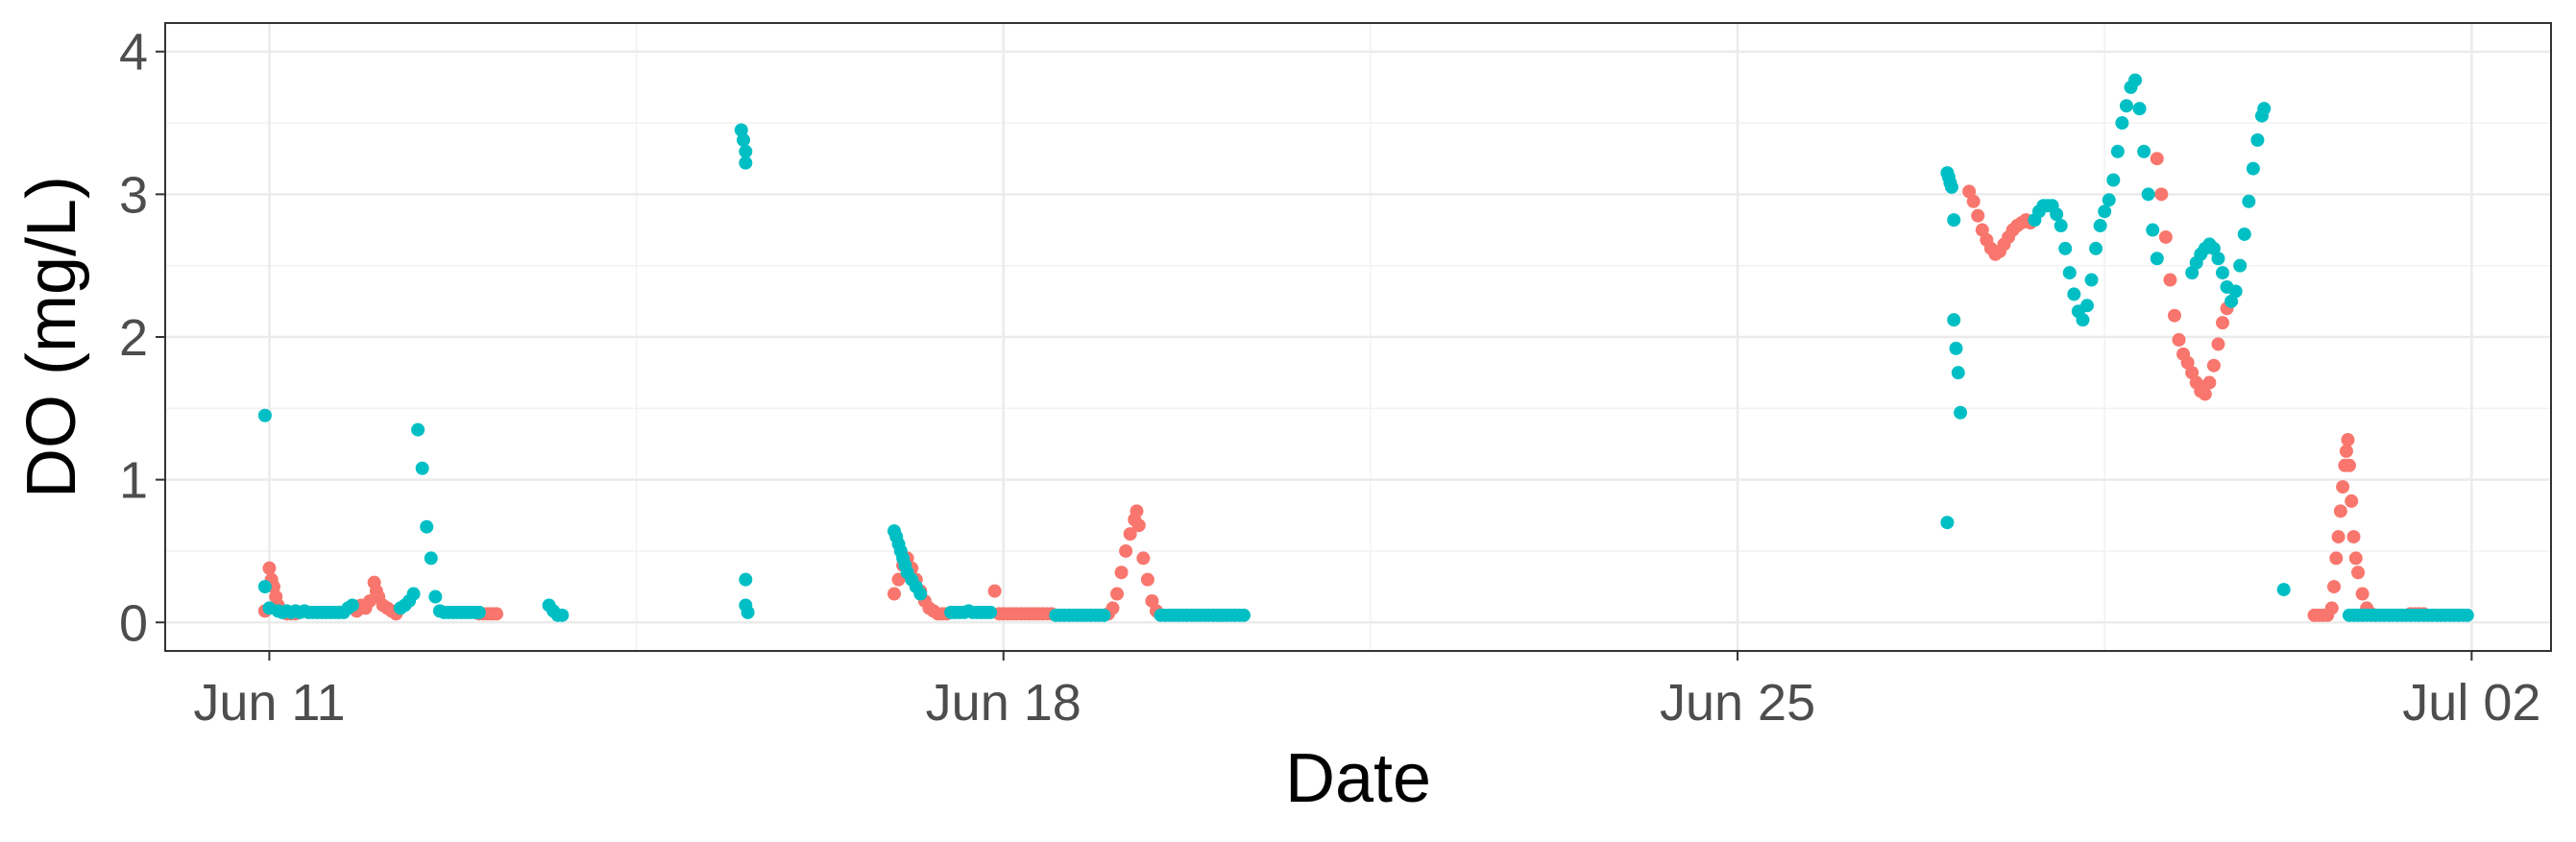 The height and width of the screenshot is (842, 2576). What do you see at coordinates (133, 481) in the screenshot?
I see `y-tick-label: 1` at bounding box center [133, 481].